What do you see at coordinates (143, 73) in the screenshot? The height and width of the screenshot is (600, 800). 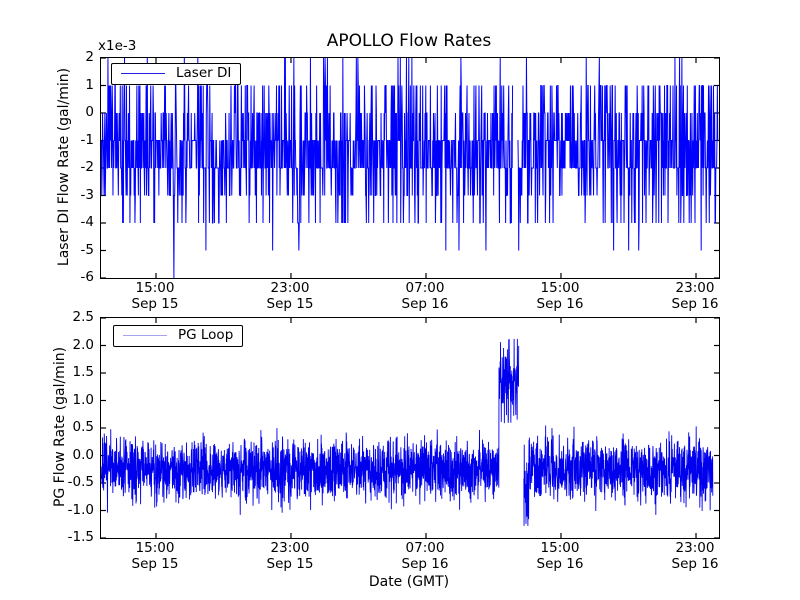 I see `laser-di-line-sample` at bounding box center [143, 73].